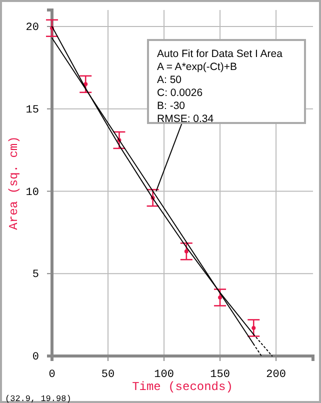  What do you see at coordinates (220, 374) in the screenshot?
I see `x-tick-label: 150` at bounding box center [220, 374].